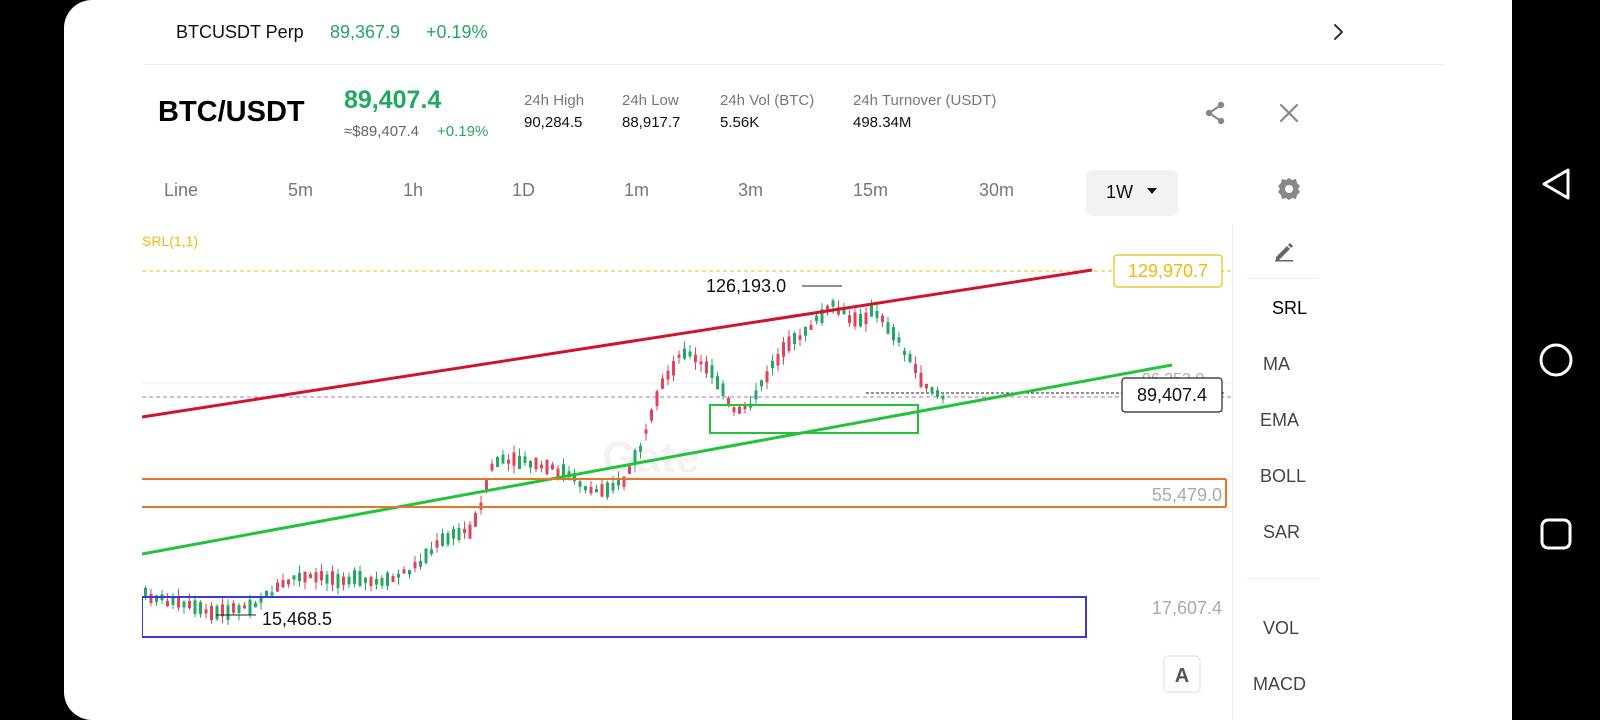  Describe the element at coordinates (554, 100) in the screenshot. I see `stat-high-label: 24h High` at that location.